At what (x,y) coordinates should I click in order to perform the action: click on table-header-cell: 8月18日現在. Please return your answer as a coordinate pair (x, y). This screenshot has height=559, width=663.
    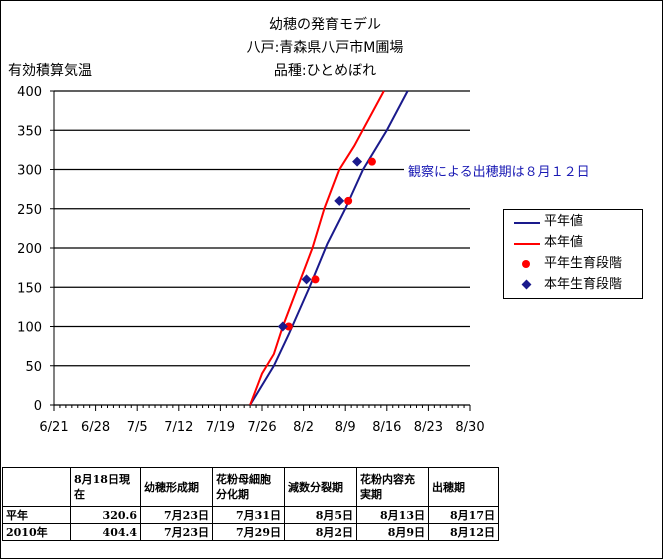
    Looking at the image, I should click on (105, 487).